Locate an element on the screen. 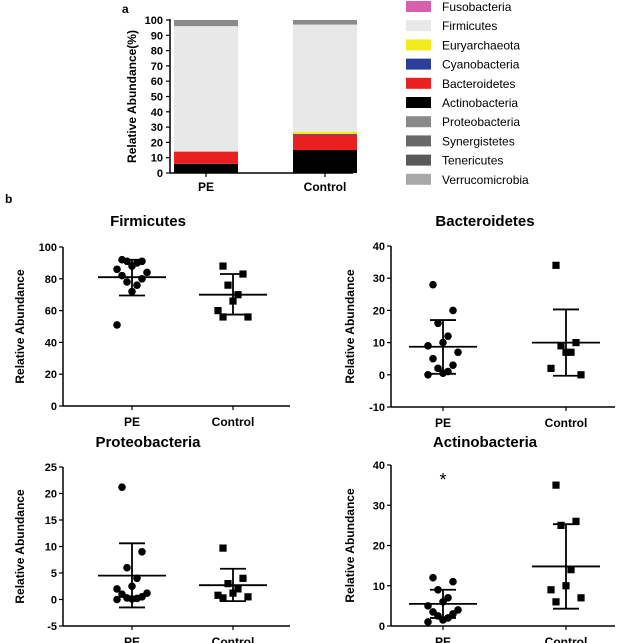 The width and height of the screenshot is (624, 643). legend-swatch-cyanobacteria is located at coordinates (418, 64).